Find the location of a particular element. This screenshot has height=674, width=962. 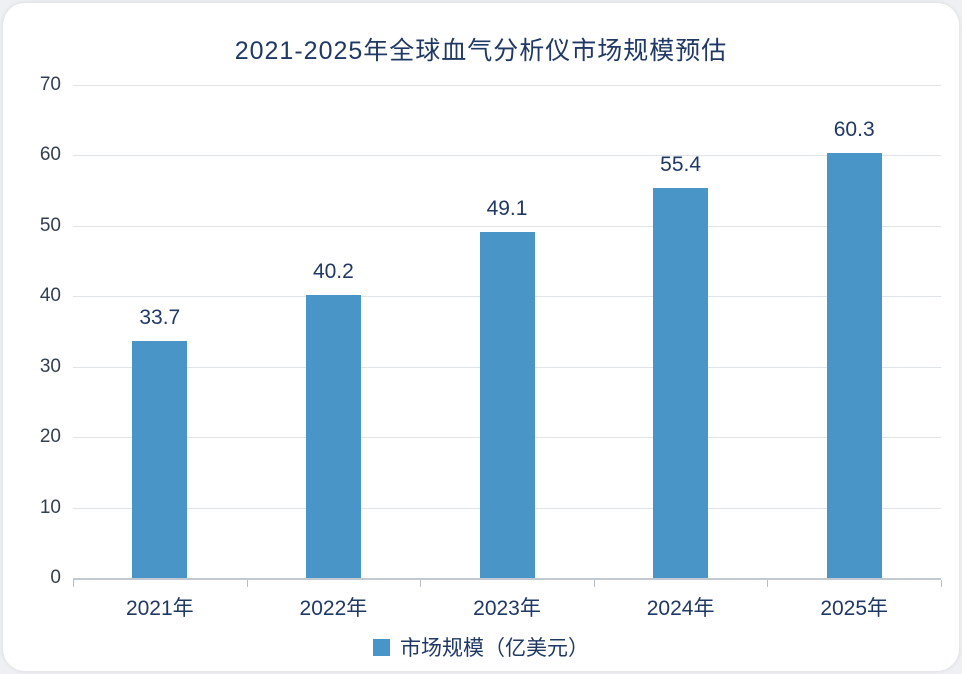

x-tick-label: 2024年 is located at coordinates (680, 608).